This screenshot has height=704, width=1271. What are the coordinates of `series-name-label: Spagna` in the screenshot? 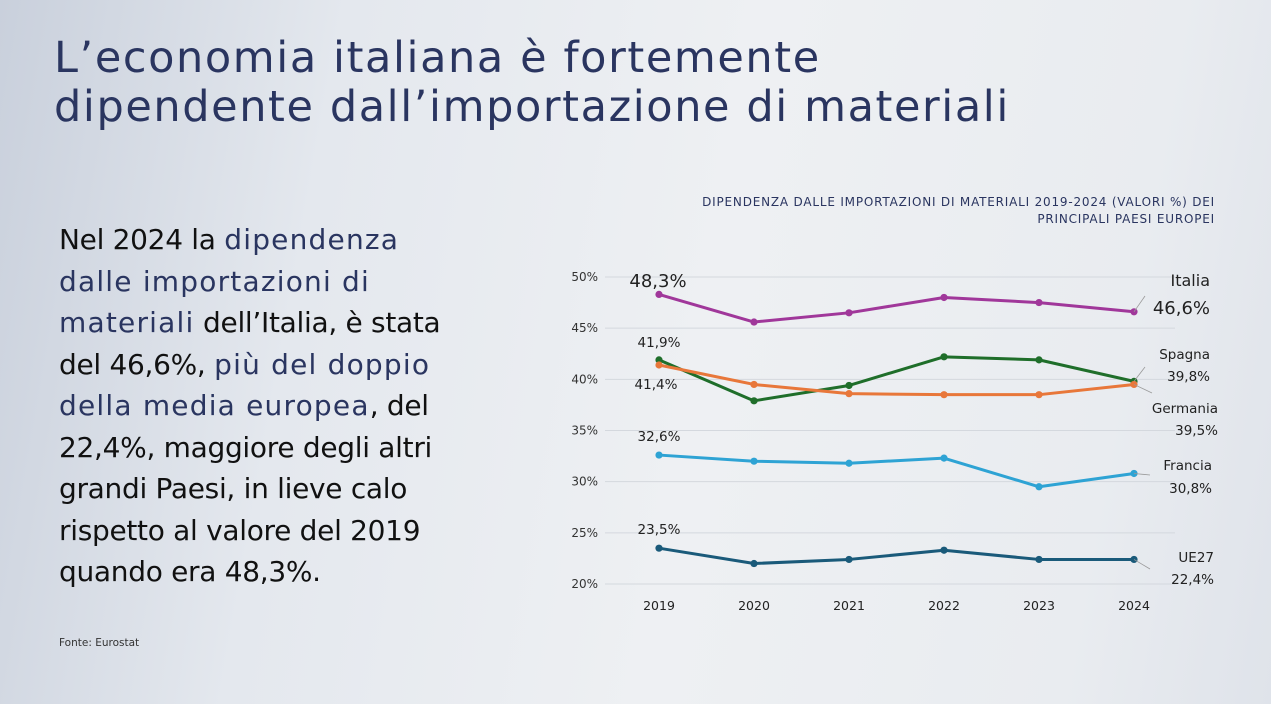 It's located at (1184, 355).